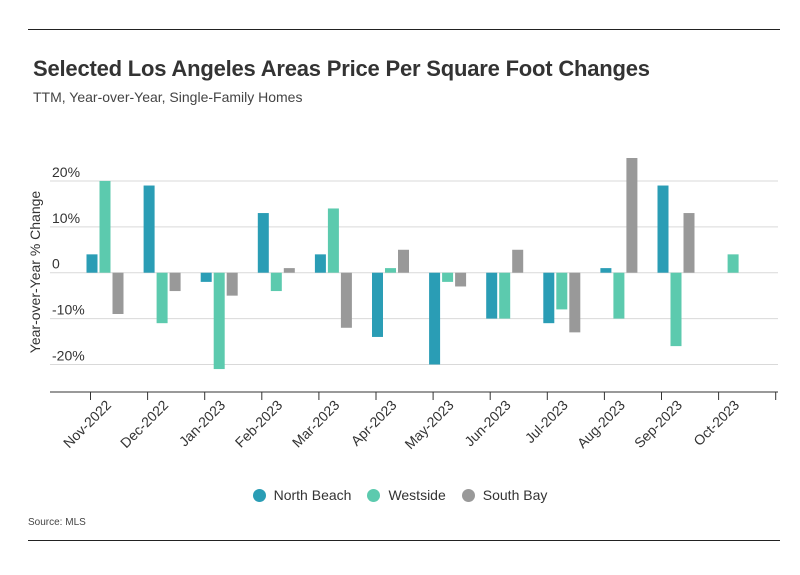  What do you see at coordinates (87, 424) in the screenshot?
I see `x-tick-label: Nov-2022` at bounding box center [87, 424].